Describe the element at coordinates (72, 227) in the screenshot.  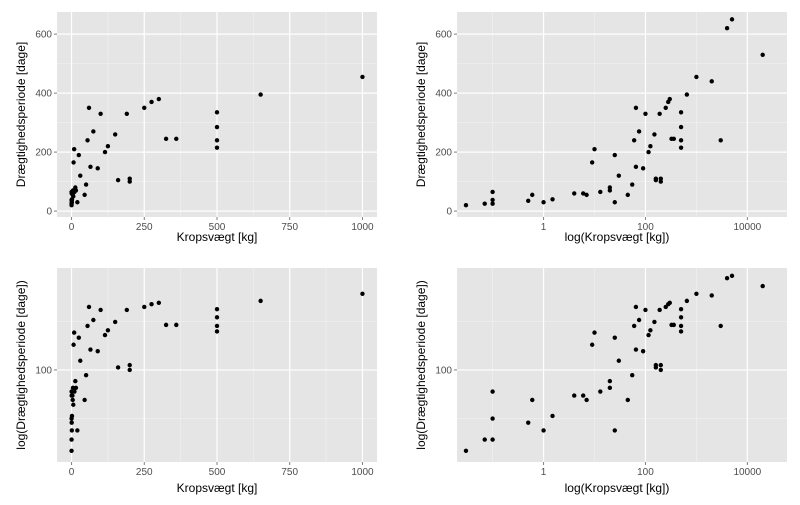
I see `x-tick-label: 0` at that location.